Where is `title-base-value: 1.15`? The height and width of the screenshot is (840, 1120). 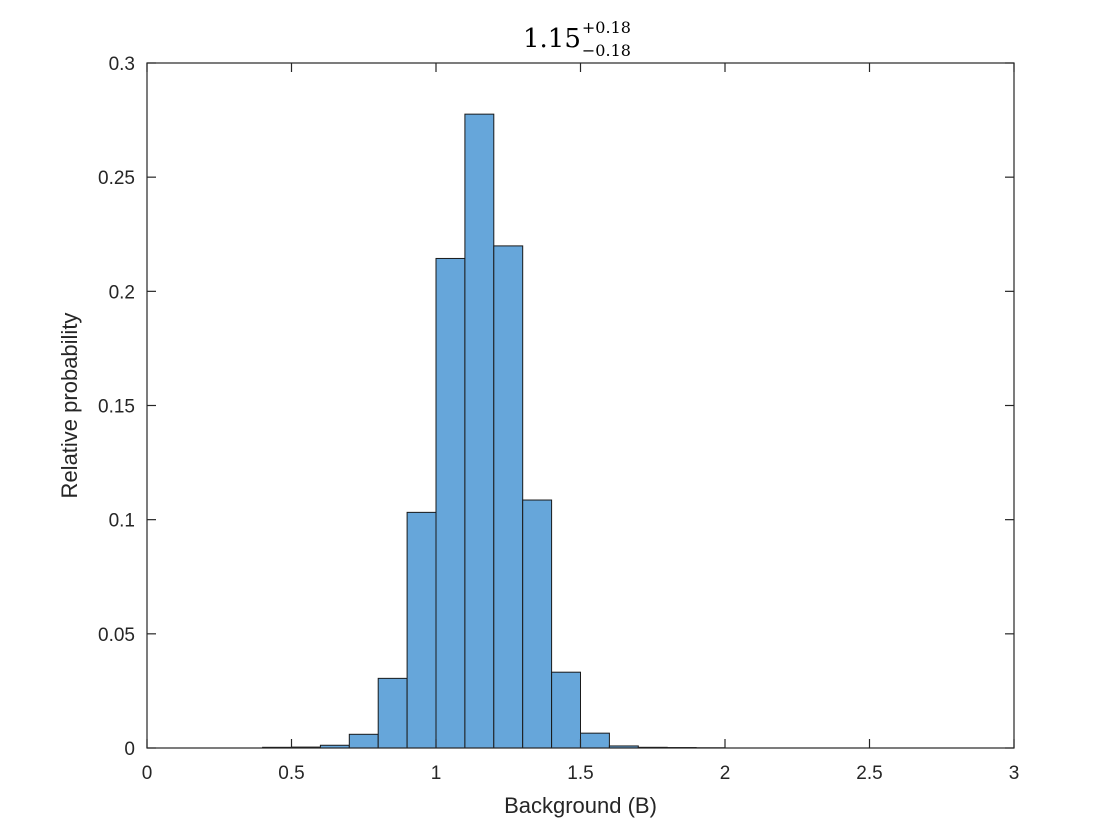
title-base-value: 1.15 is located at coordinates (552, 39).